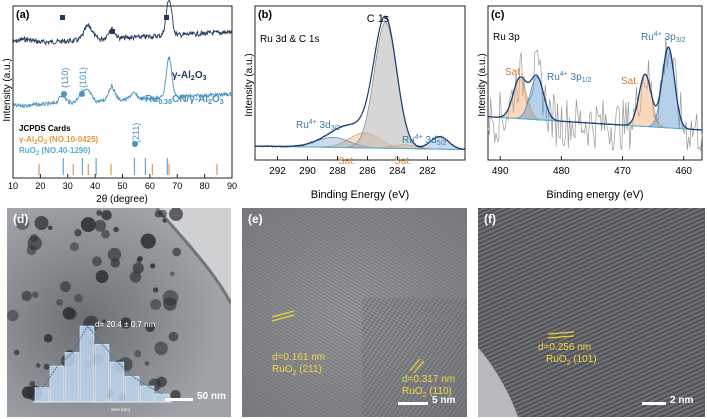 Image resolution: width=707 pixels, height=419 pixels. What do you see at coordinates (211, 396) in the screenshot?
I see `scale-bar-label: 50 nm` at bounding box center [211, 396].